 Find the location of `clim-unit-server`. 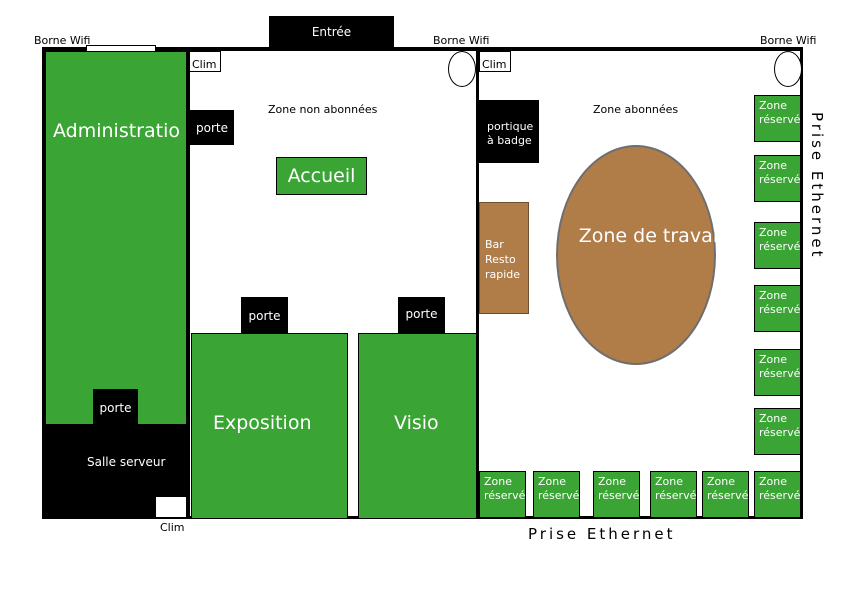

clim-unit-server is located at coordinates (171, 507).